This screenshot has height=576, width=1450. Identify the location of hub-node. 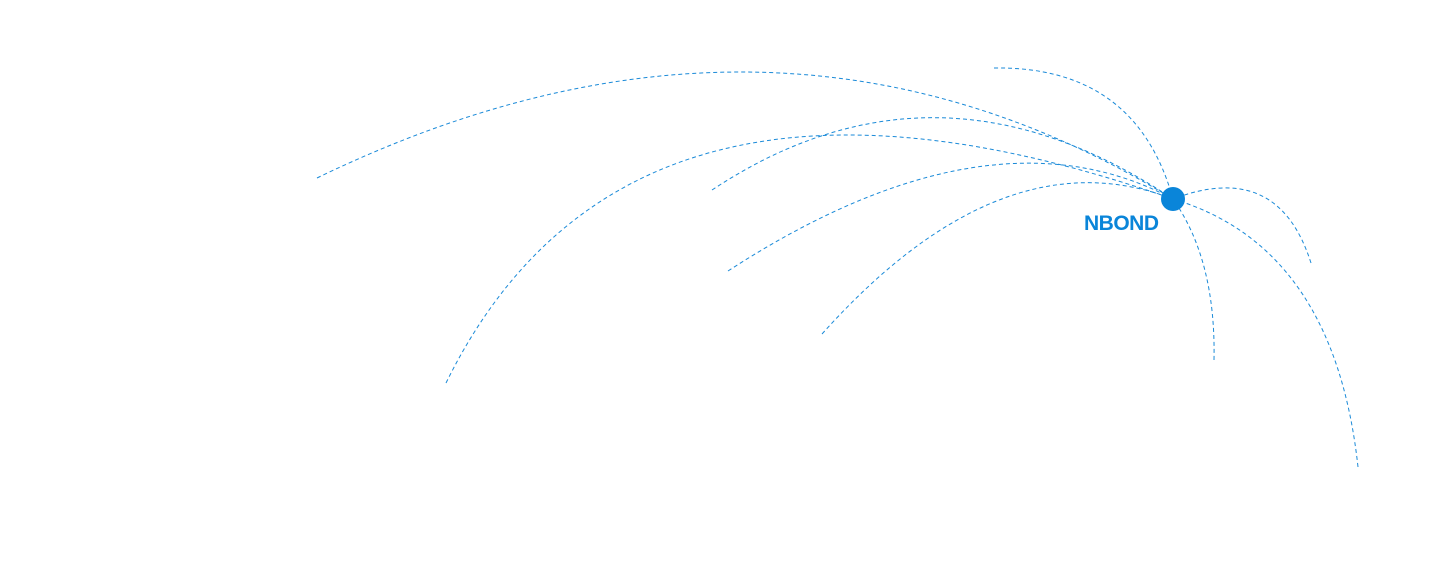
(1173, 199).